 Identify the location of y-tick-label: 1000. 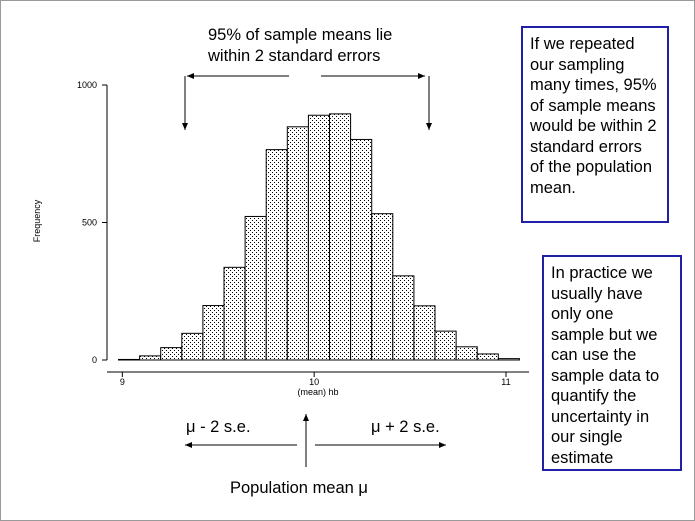
(87, 85).